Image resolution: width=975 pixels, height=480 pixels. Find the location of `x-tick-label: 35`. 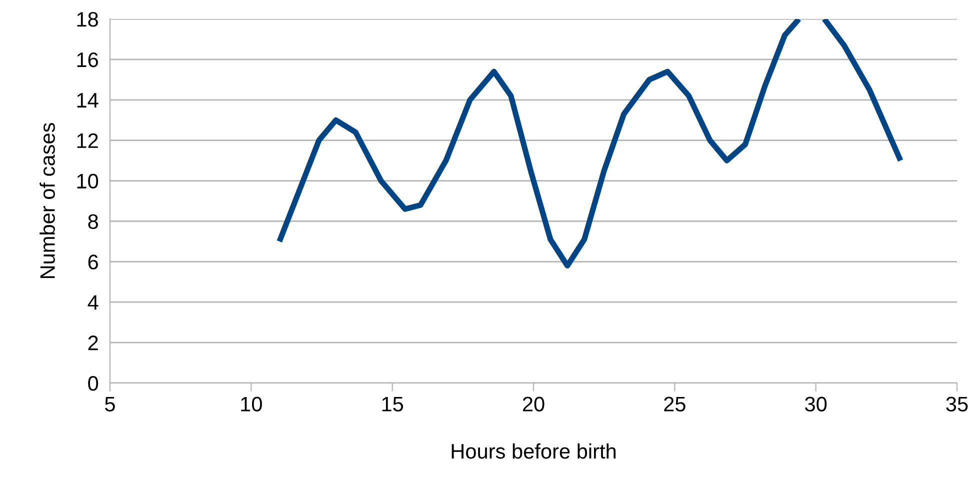

x-tick-label: 35 is located at coordinates (957, 404).